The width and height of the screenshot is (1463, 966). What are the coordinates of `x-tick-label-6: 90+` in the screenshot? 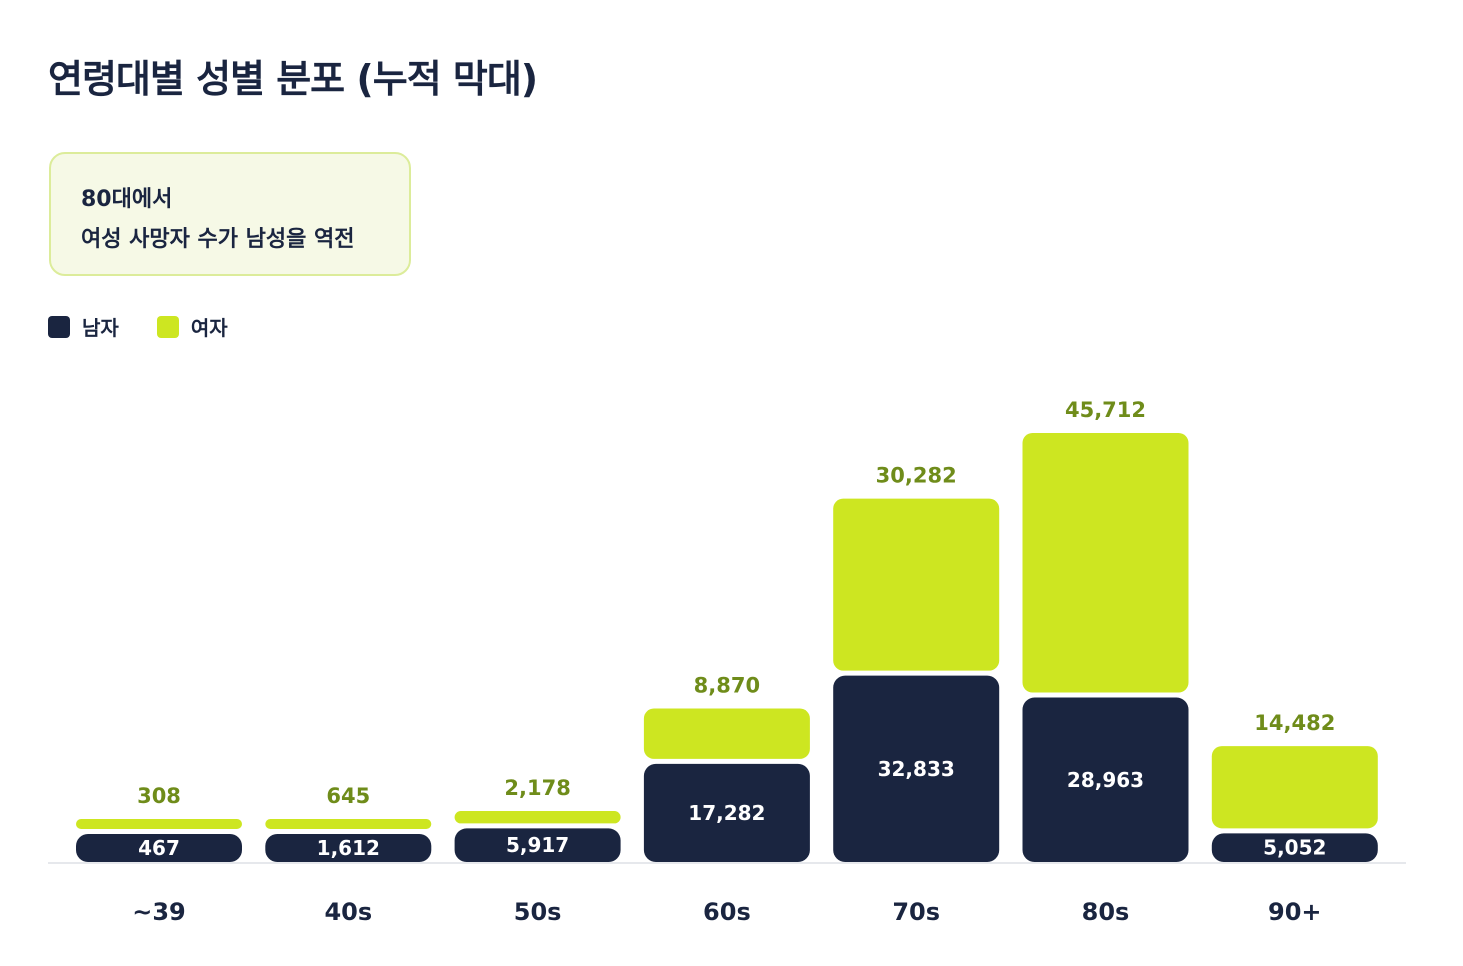 It's located at (1295, 912).